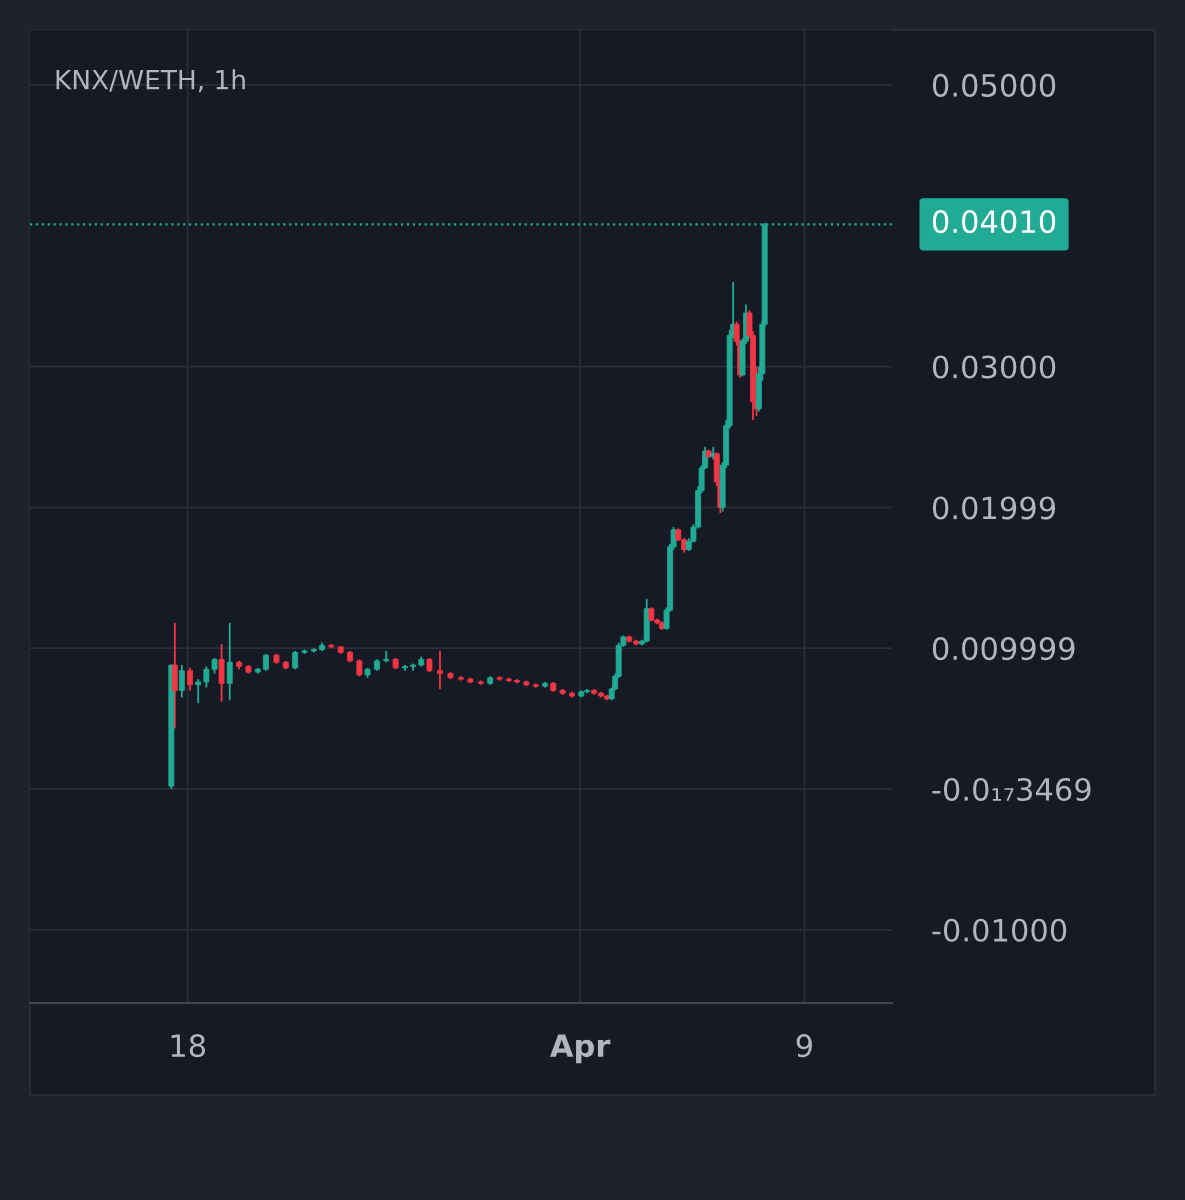 This screenshot has width=1185, height=1200. What do you see at coordinates (994, 508) in the screenshot?
I see `y-tick-label: 0.01999` at bounding box center [994, 508].